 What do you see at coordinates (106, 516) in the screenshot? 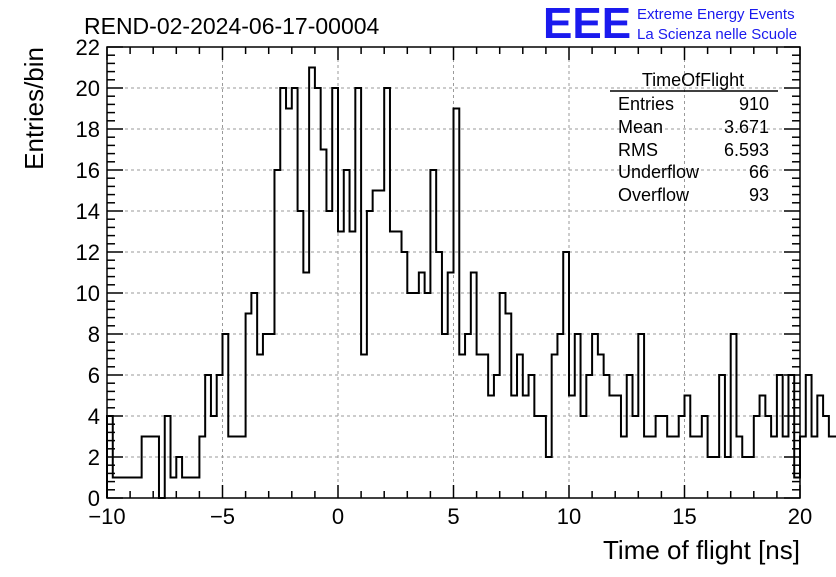
I see `x-tick-label: −10` at bounding box center [106, 516].